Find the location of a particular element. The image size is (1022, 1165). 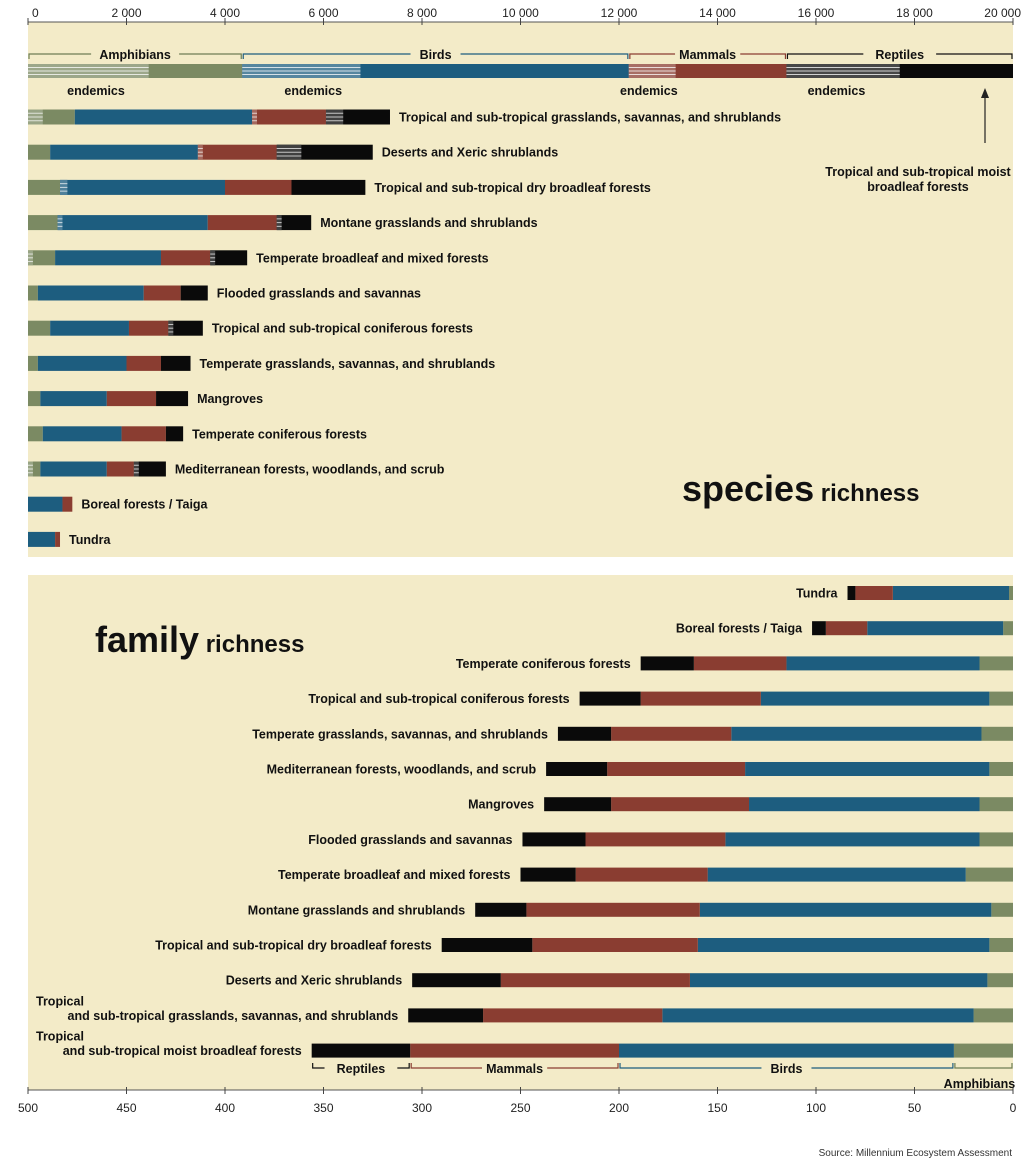

species-row: Montane grasslands and shrublands is located at coordinates (283, 223).